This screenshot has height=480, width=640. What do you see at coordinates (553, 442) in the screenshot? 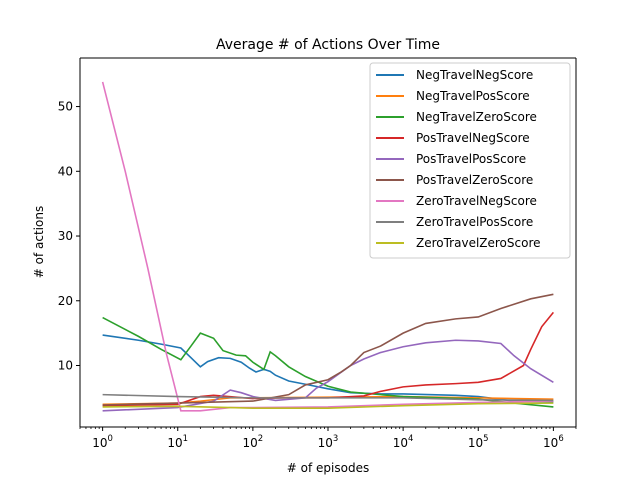
I see `x-tick-label: 10⁶` at bounding box center [553, 442].